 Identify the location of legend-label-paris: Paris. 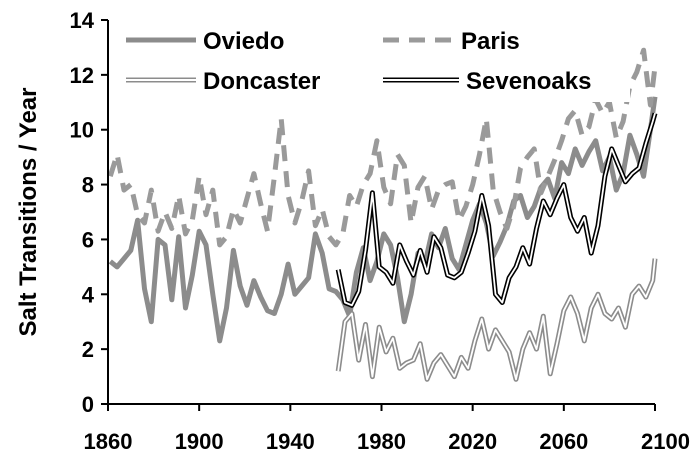
(490, 41).